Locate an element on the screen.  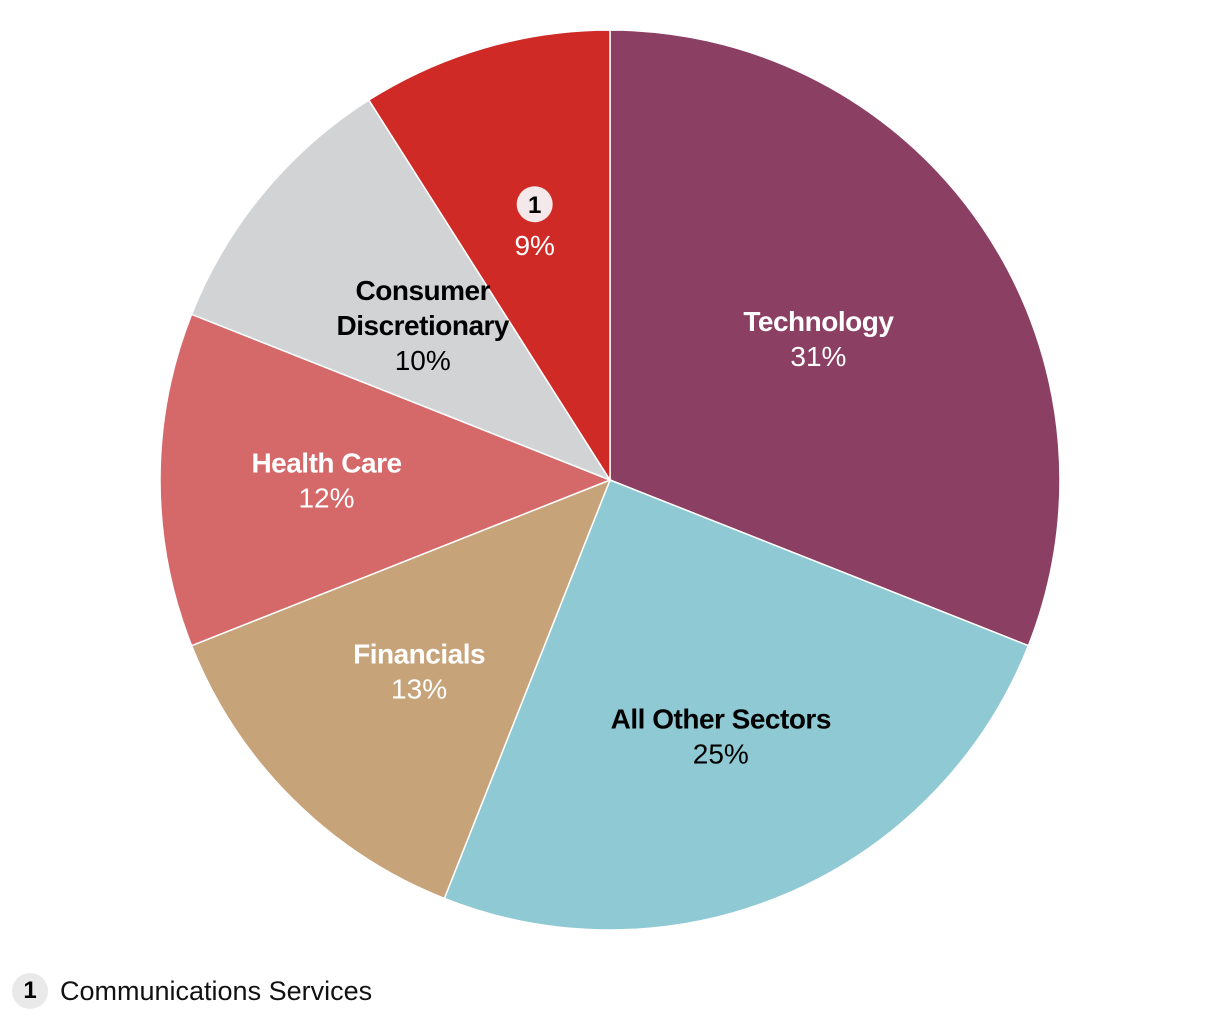
slice-marker-number: 1 is located at coordinates (534, 205).